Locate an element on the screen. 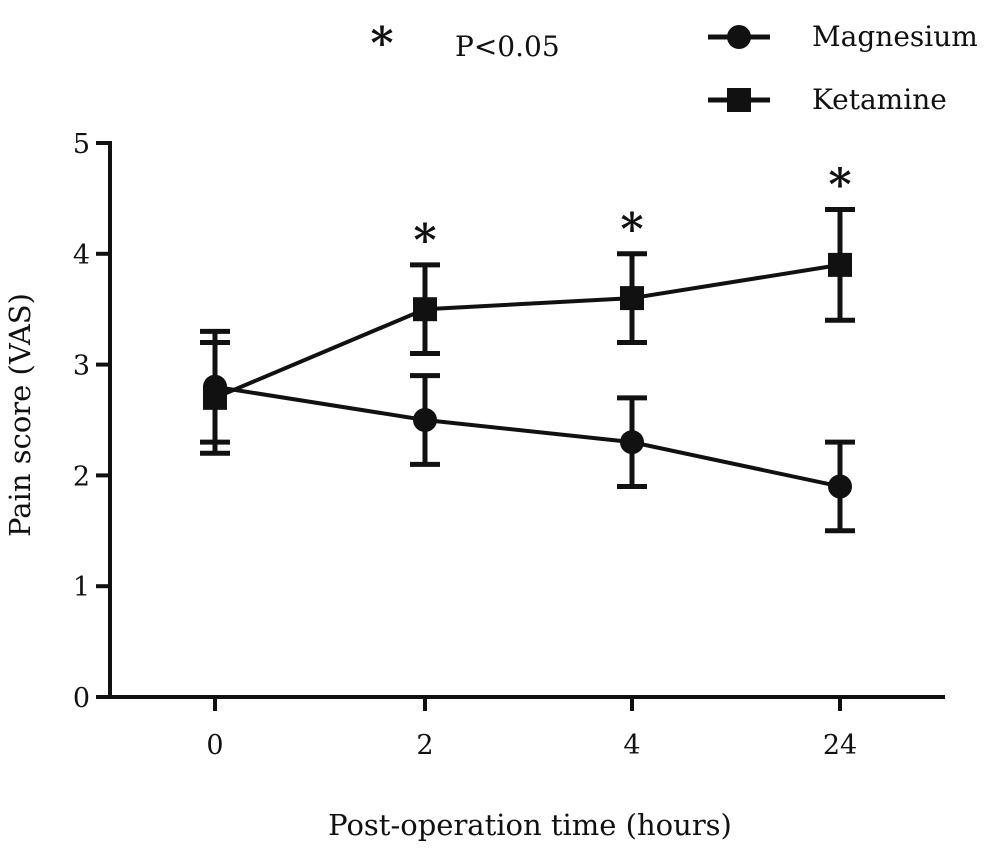 The image size is (1000, 861). significance-marks: * * * is located at coordinates (632, 212).